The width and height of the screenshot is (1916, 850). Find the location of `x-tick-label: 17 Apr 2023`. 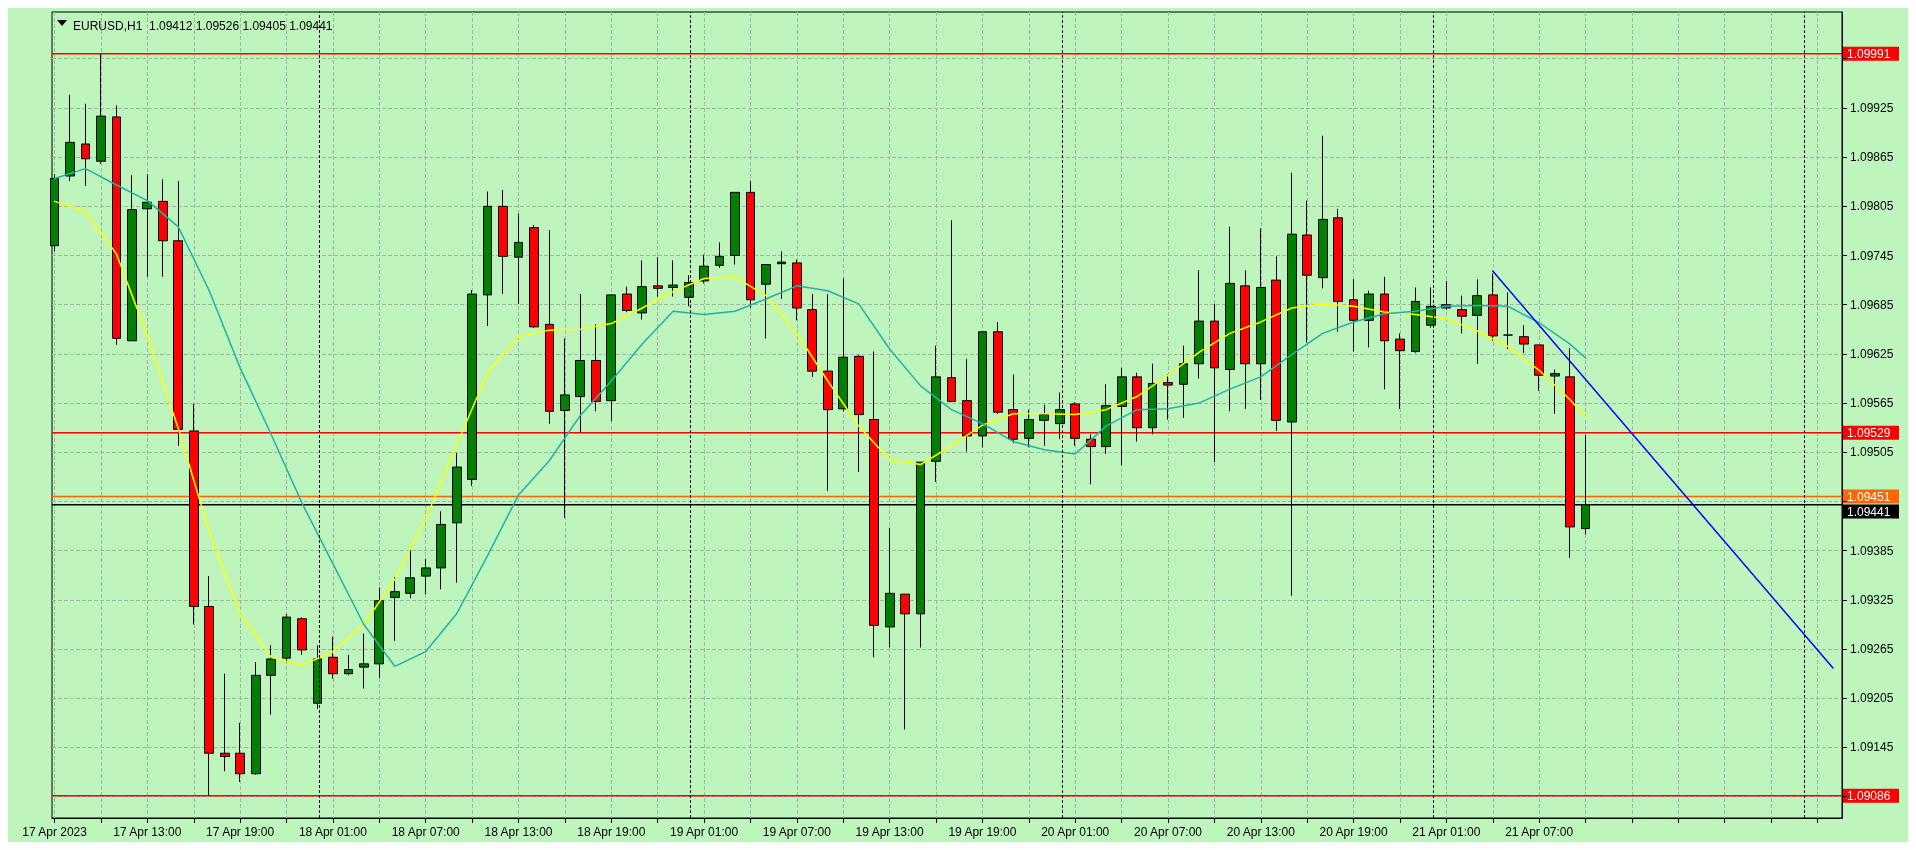

x-tick-label: 17 Apr 2023 is located at coordinates (55, 832).